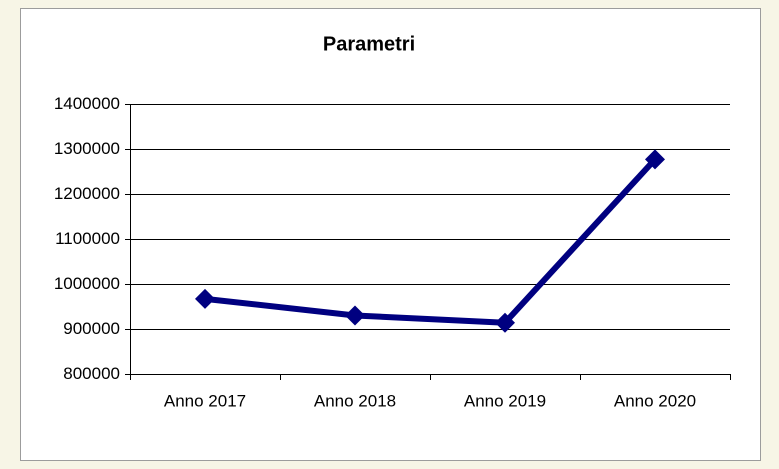  I want to click on x-tick-label: Anno 2019, so click(505, 400).